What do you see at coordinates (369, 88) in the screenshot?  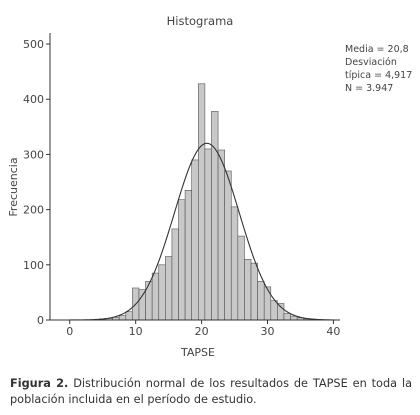 I see `stats-n: N = 3.947` at bounding box center [369, 88].